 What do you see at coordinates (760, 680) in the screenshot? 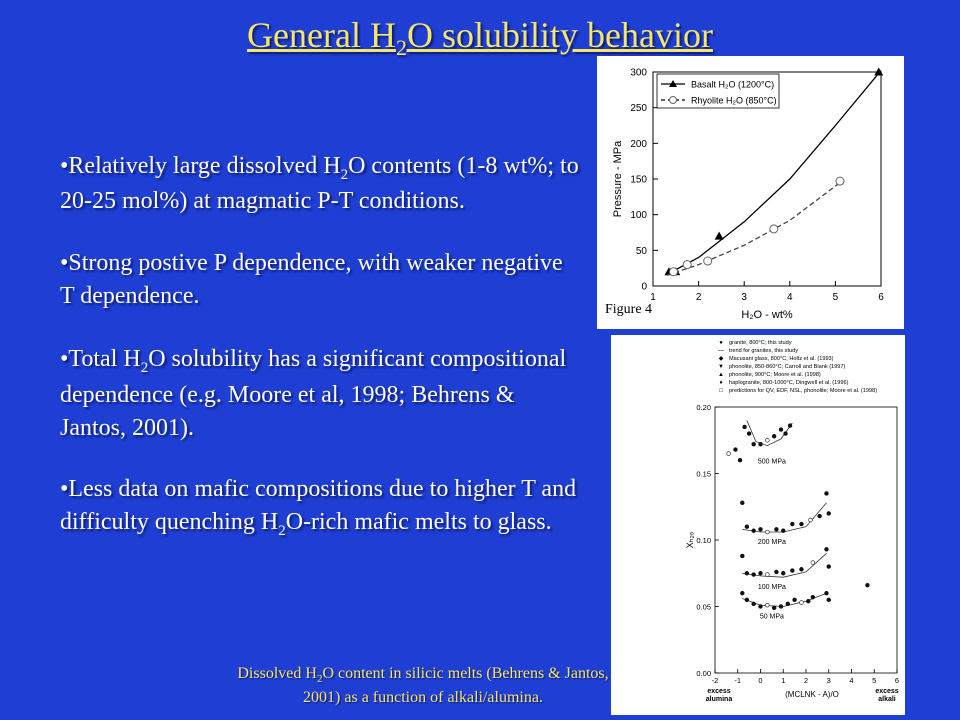
I see `x-tick-label: 0` at bounding box center [760, 680].